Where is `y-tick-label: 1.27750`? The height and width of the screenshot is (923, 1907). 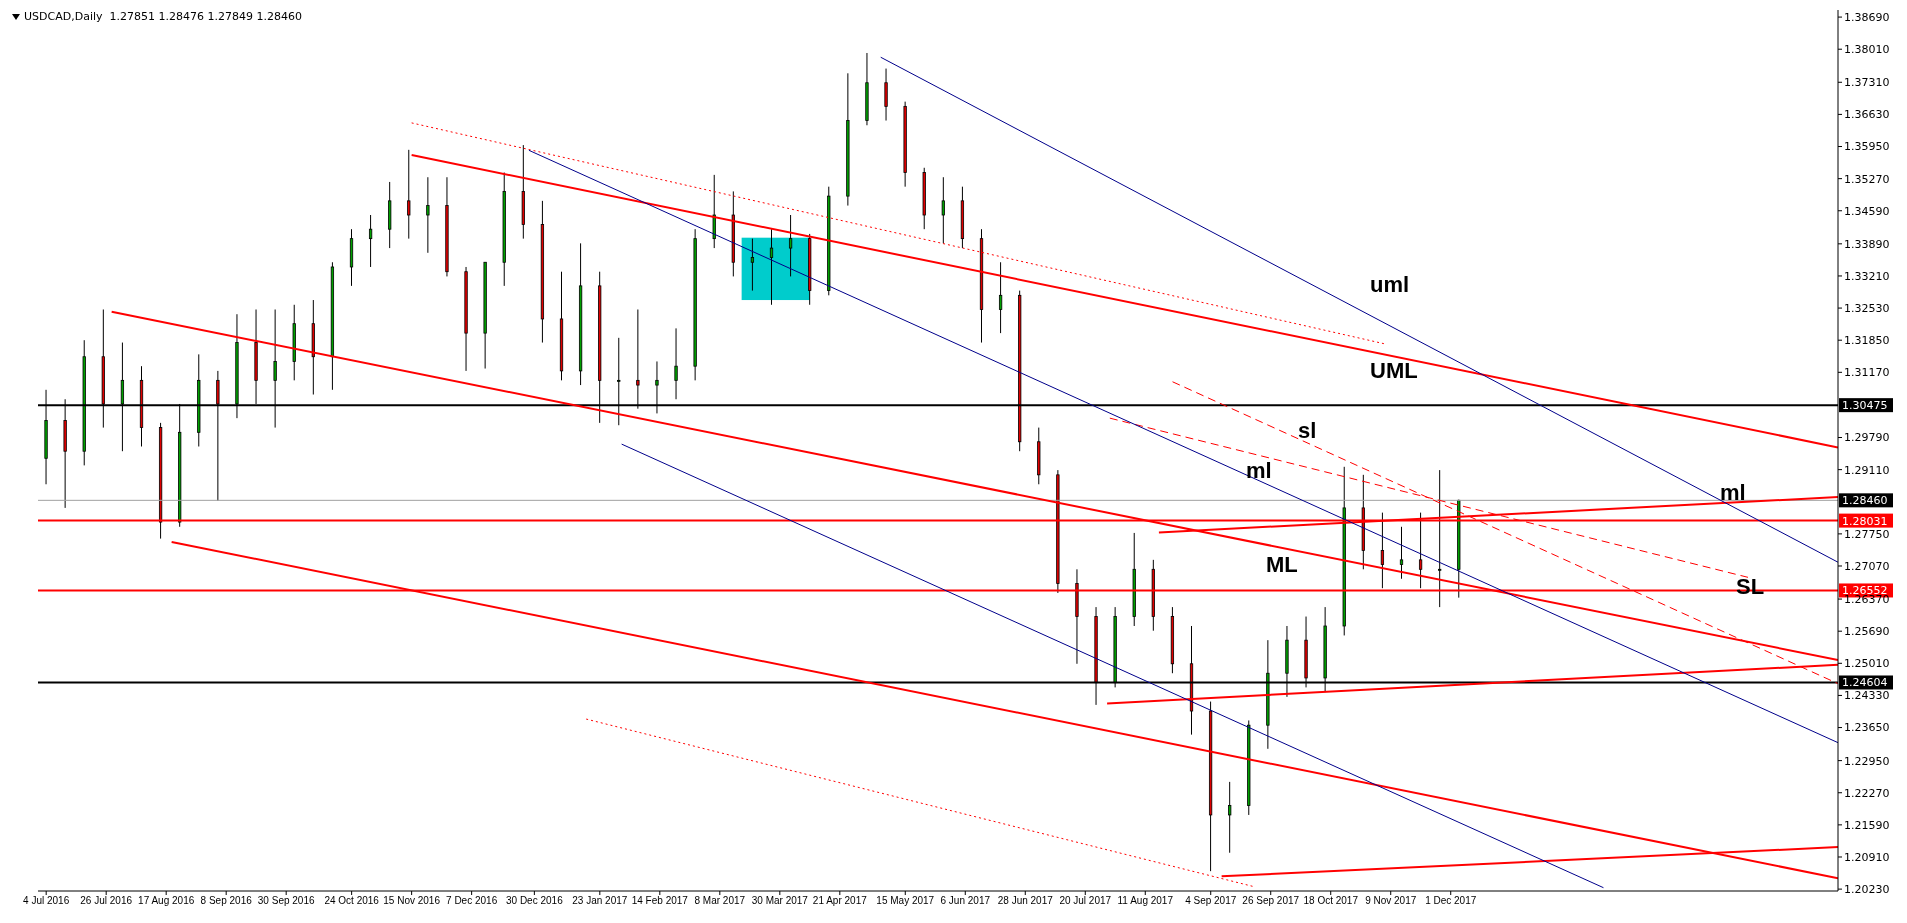 y-tick-label: 1.27750 is located at coordinates (1867, 534).